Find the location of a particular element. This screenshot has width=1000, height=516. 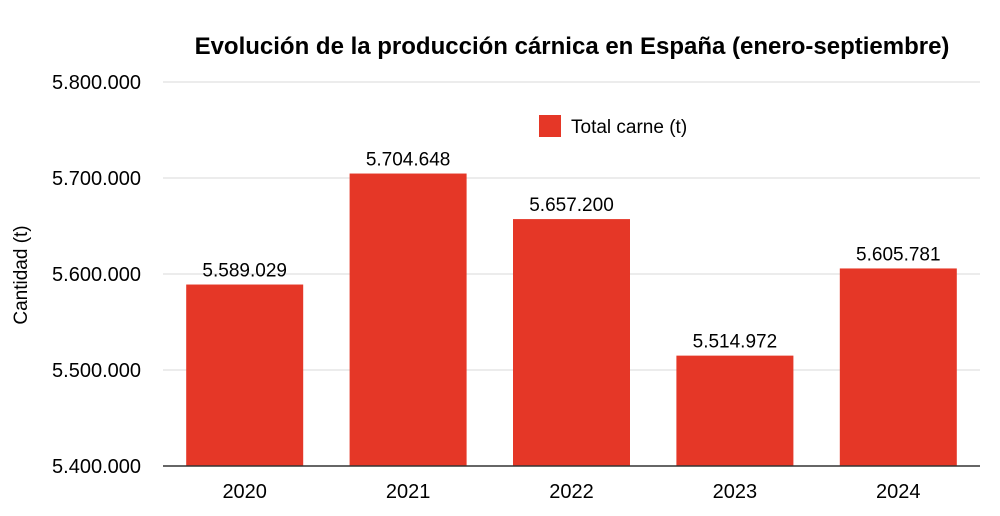

x-tick-label: 2022 is located at coordinates (571, 492).